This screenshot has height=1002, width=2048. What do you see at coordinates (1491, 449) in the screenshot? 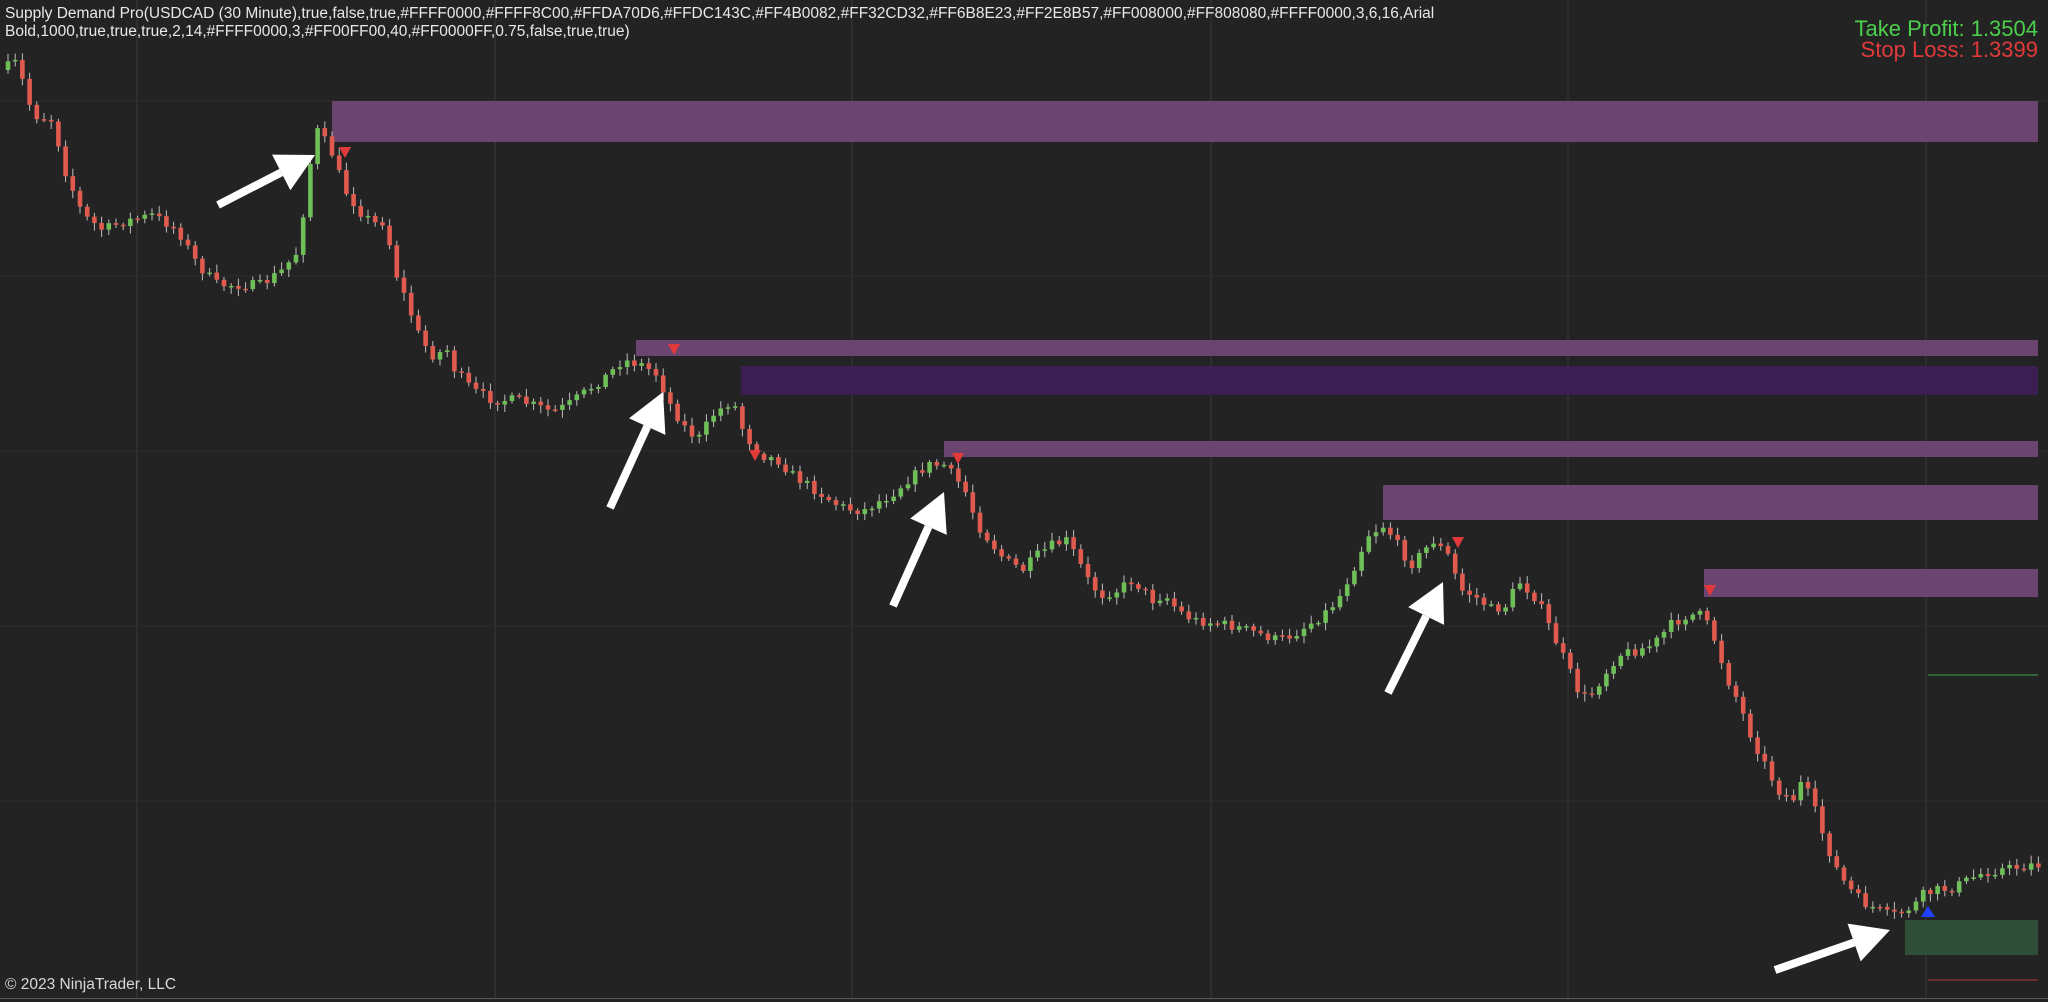
I see `supply-zone` at bounding box center [1491, 449].